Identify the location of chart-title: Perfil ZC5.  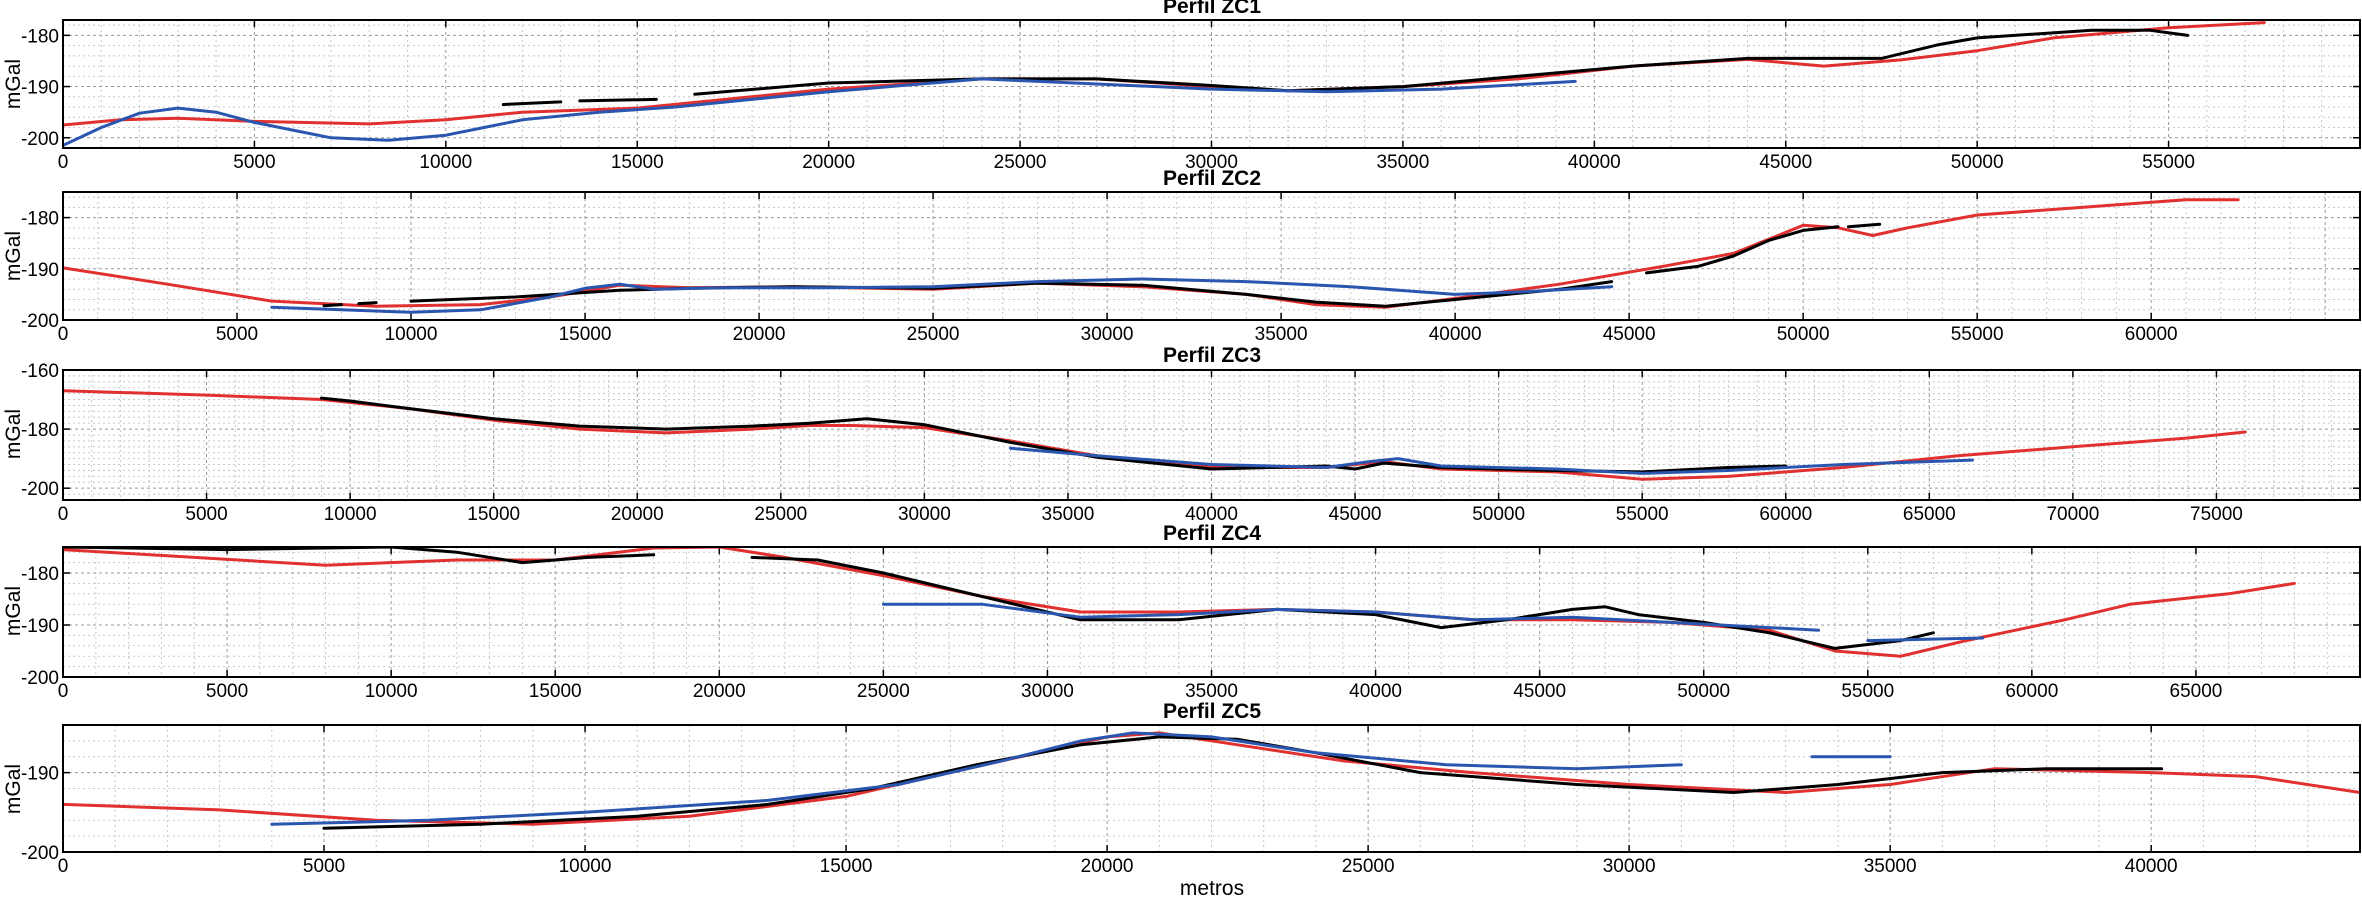
(1212, 711).